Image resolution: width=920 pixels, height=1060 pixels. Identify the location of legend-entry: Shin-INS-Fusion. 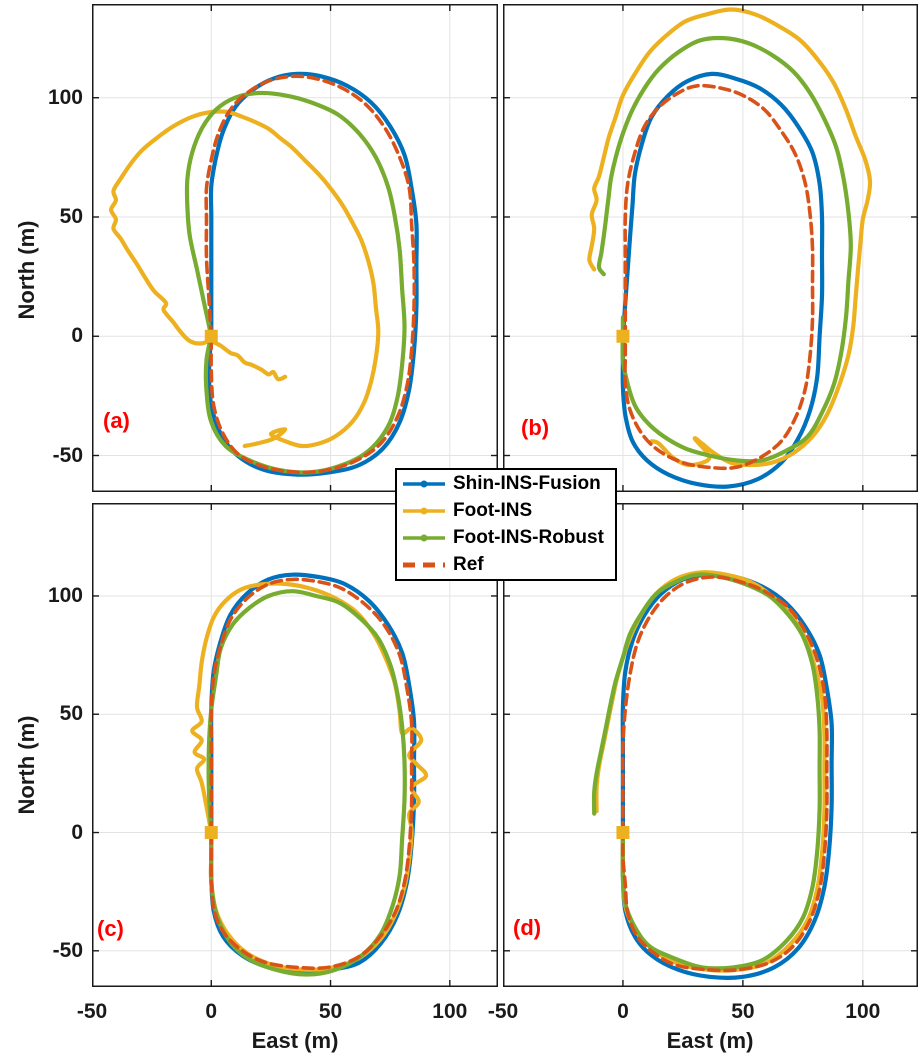
(508, 484).